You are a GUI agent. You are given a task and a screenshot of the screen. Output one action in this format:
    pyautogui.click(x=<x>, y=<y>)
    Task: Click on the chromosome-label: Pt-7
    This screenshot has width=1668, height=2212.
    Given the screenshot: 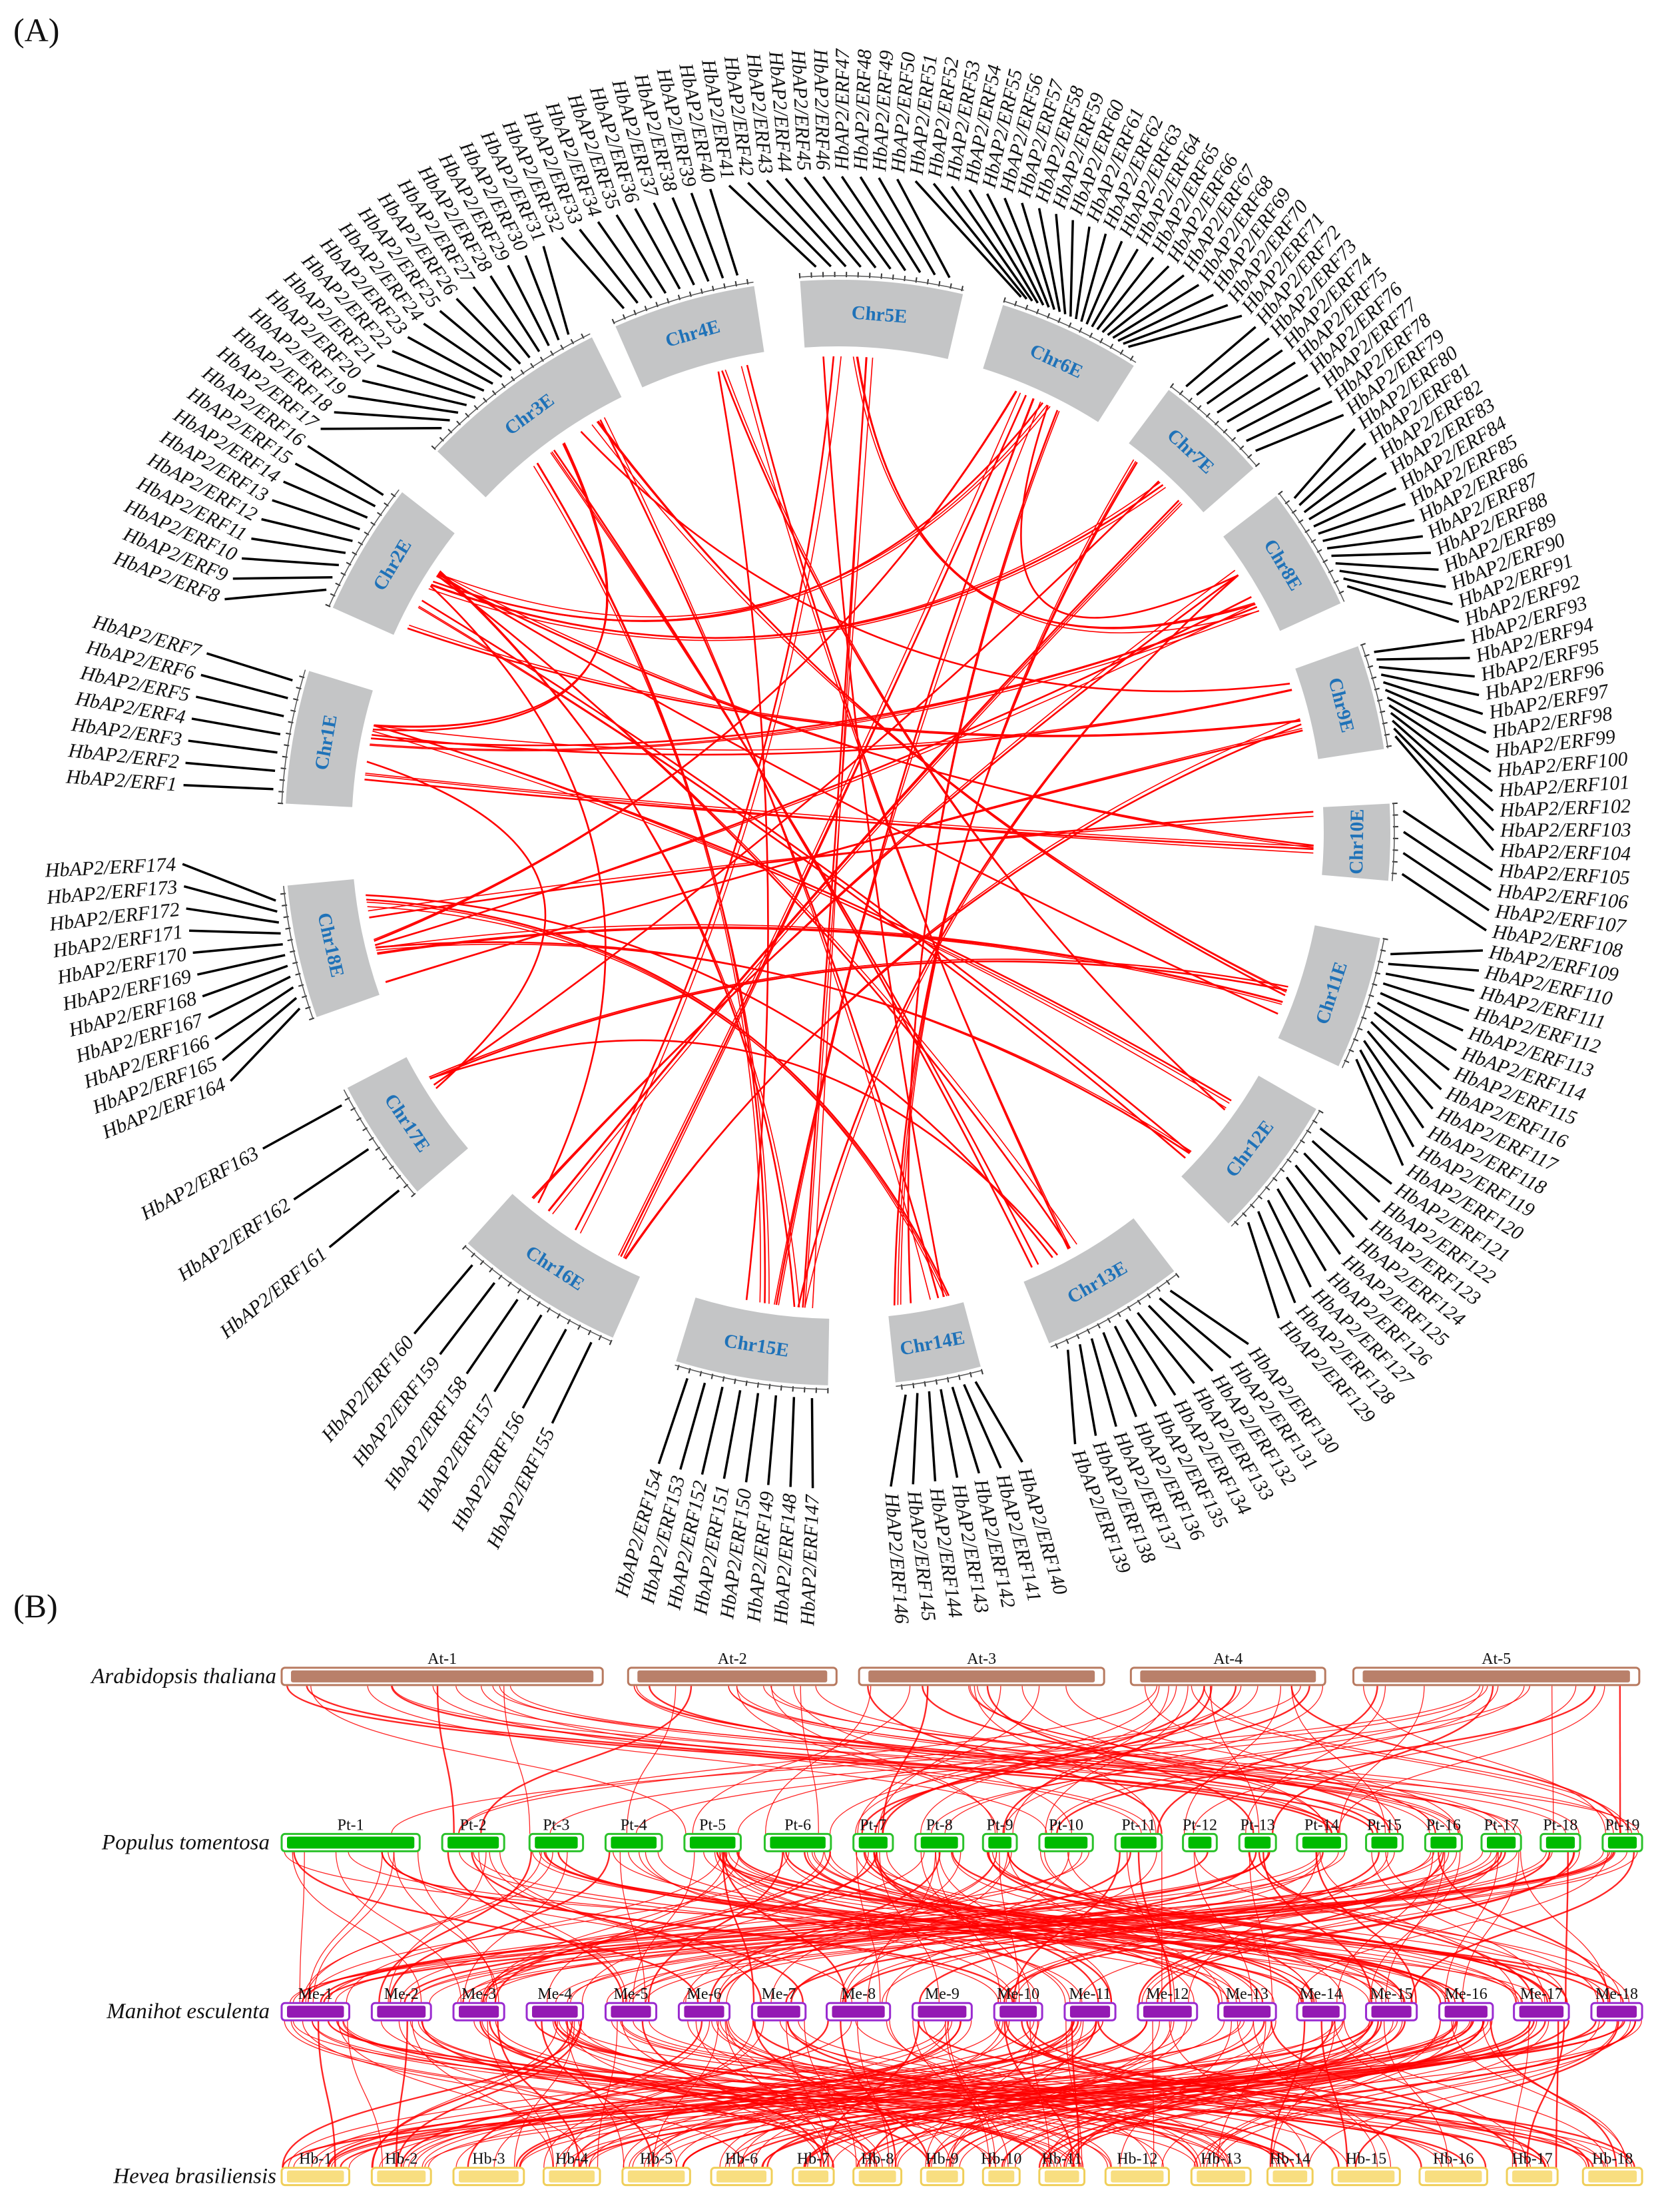 What is the action you would take?
    pyautogui.click(x=873, y=1825)
    